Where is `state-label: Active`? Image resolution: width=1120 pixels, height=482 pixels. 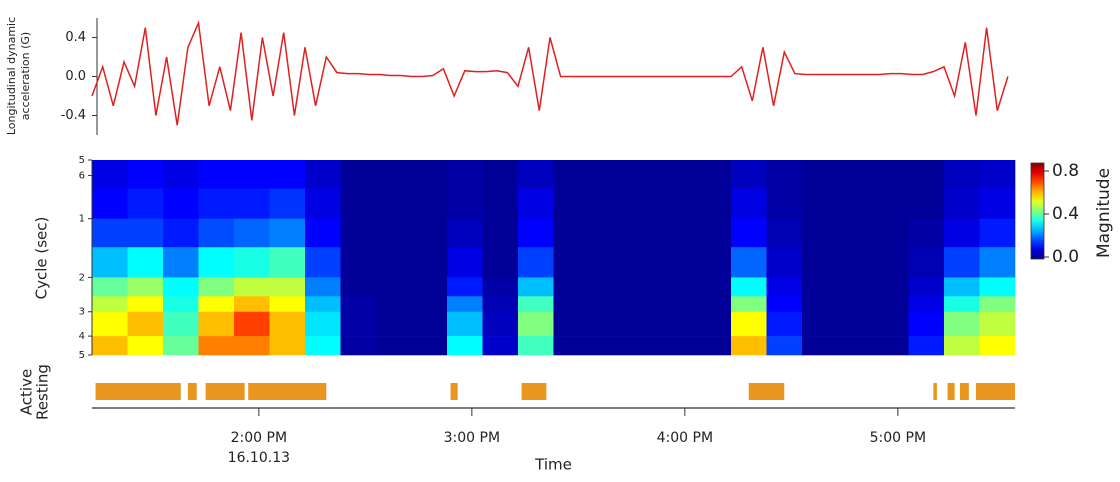
state-label: Active is located at coordinates (27, 392).